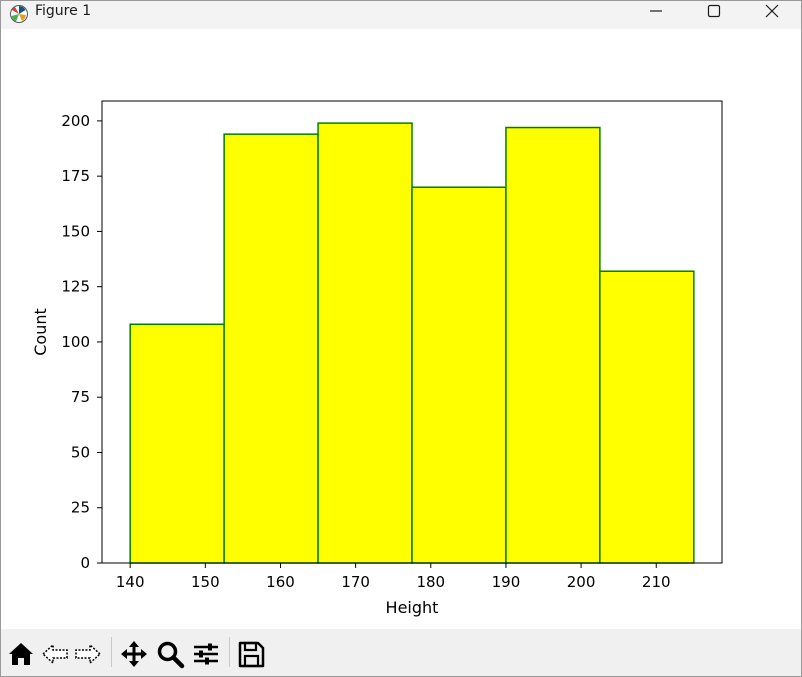 This screenshot has width=802, height=677. Describe the element at coordinates (506, 582) in the screenshot. I see `x-tick-label: 190` at that location.